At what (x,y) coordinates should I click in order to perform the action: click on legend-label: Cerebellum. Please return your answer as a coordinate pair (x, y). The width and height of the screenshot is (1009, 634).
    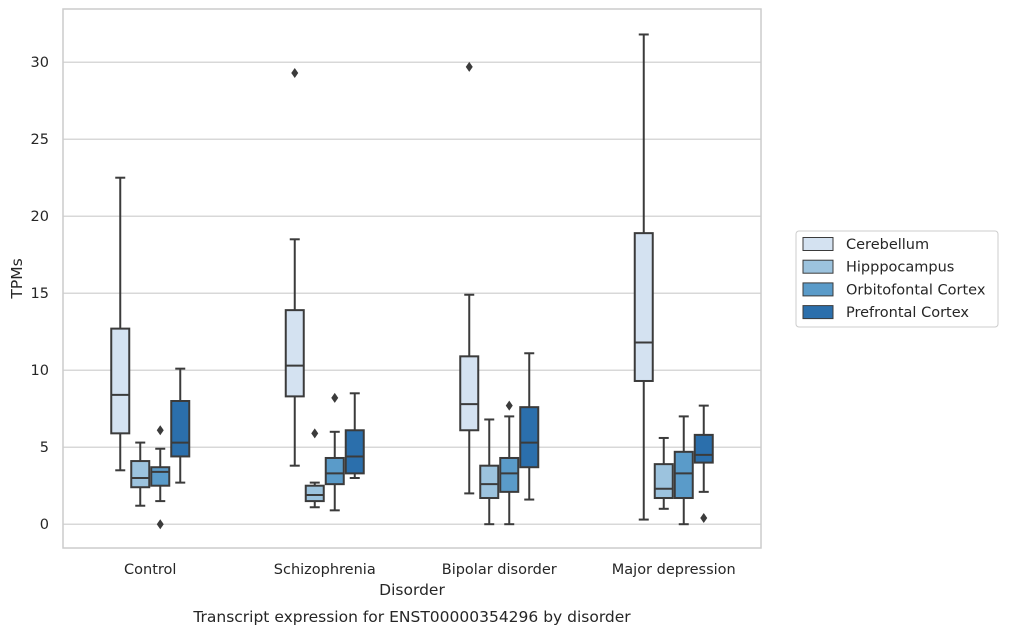
    Looking at the image, I should click on (887, 245).